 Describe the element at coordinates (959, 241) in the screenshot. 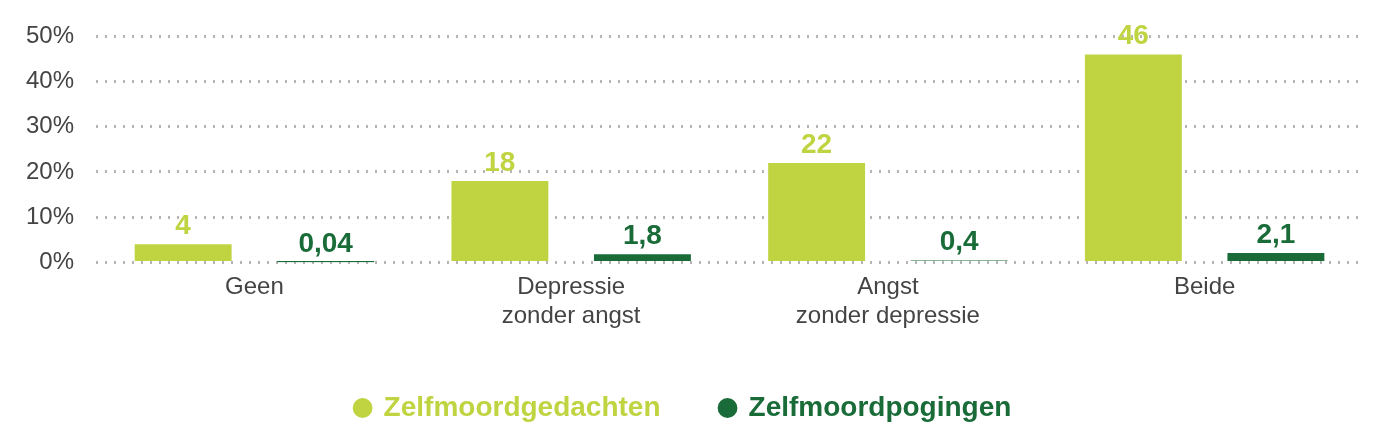

I see `data-label: 0,4` at that location.